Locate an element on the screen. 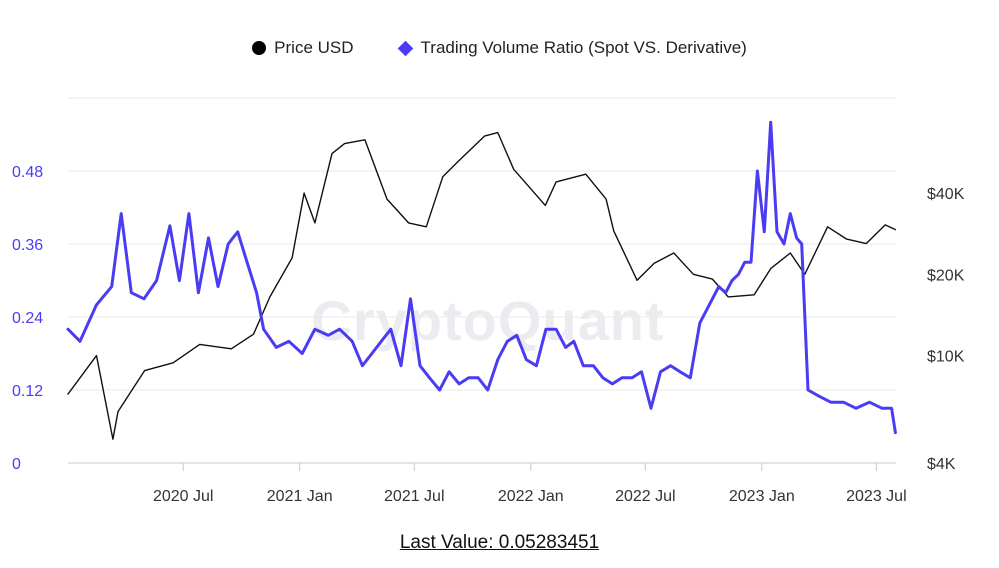  left-y-axis: 0 0.12 0.24 0.36 0.48 is located at coordinates (27, 318).